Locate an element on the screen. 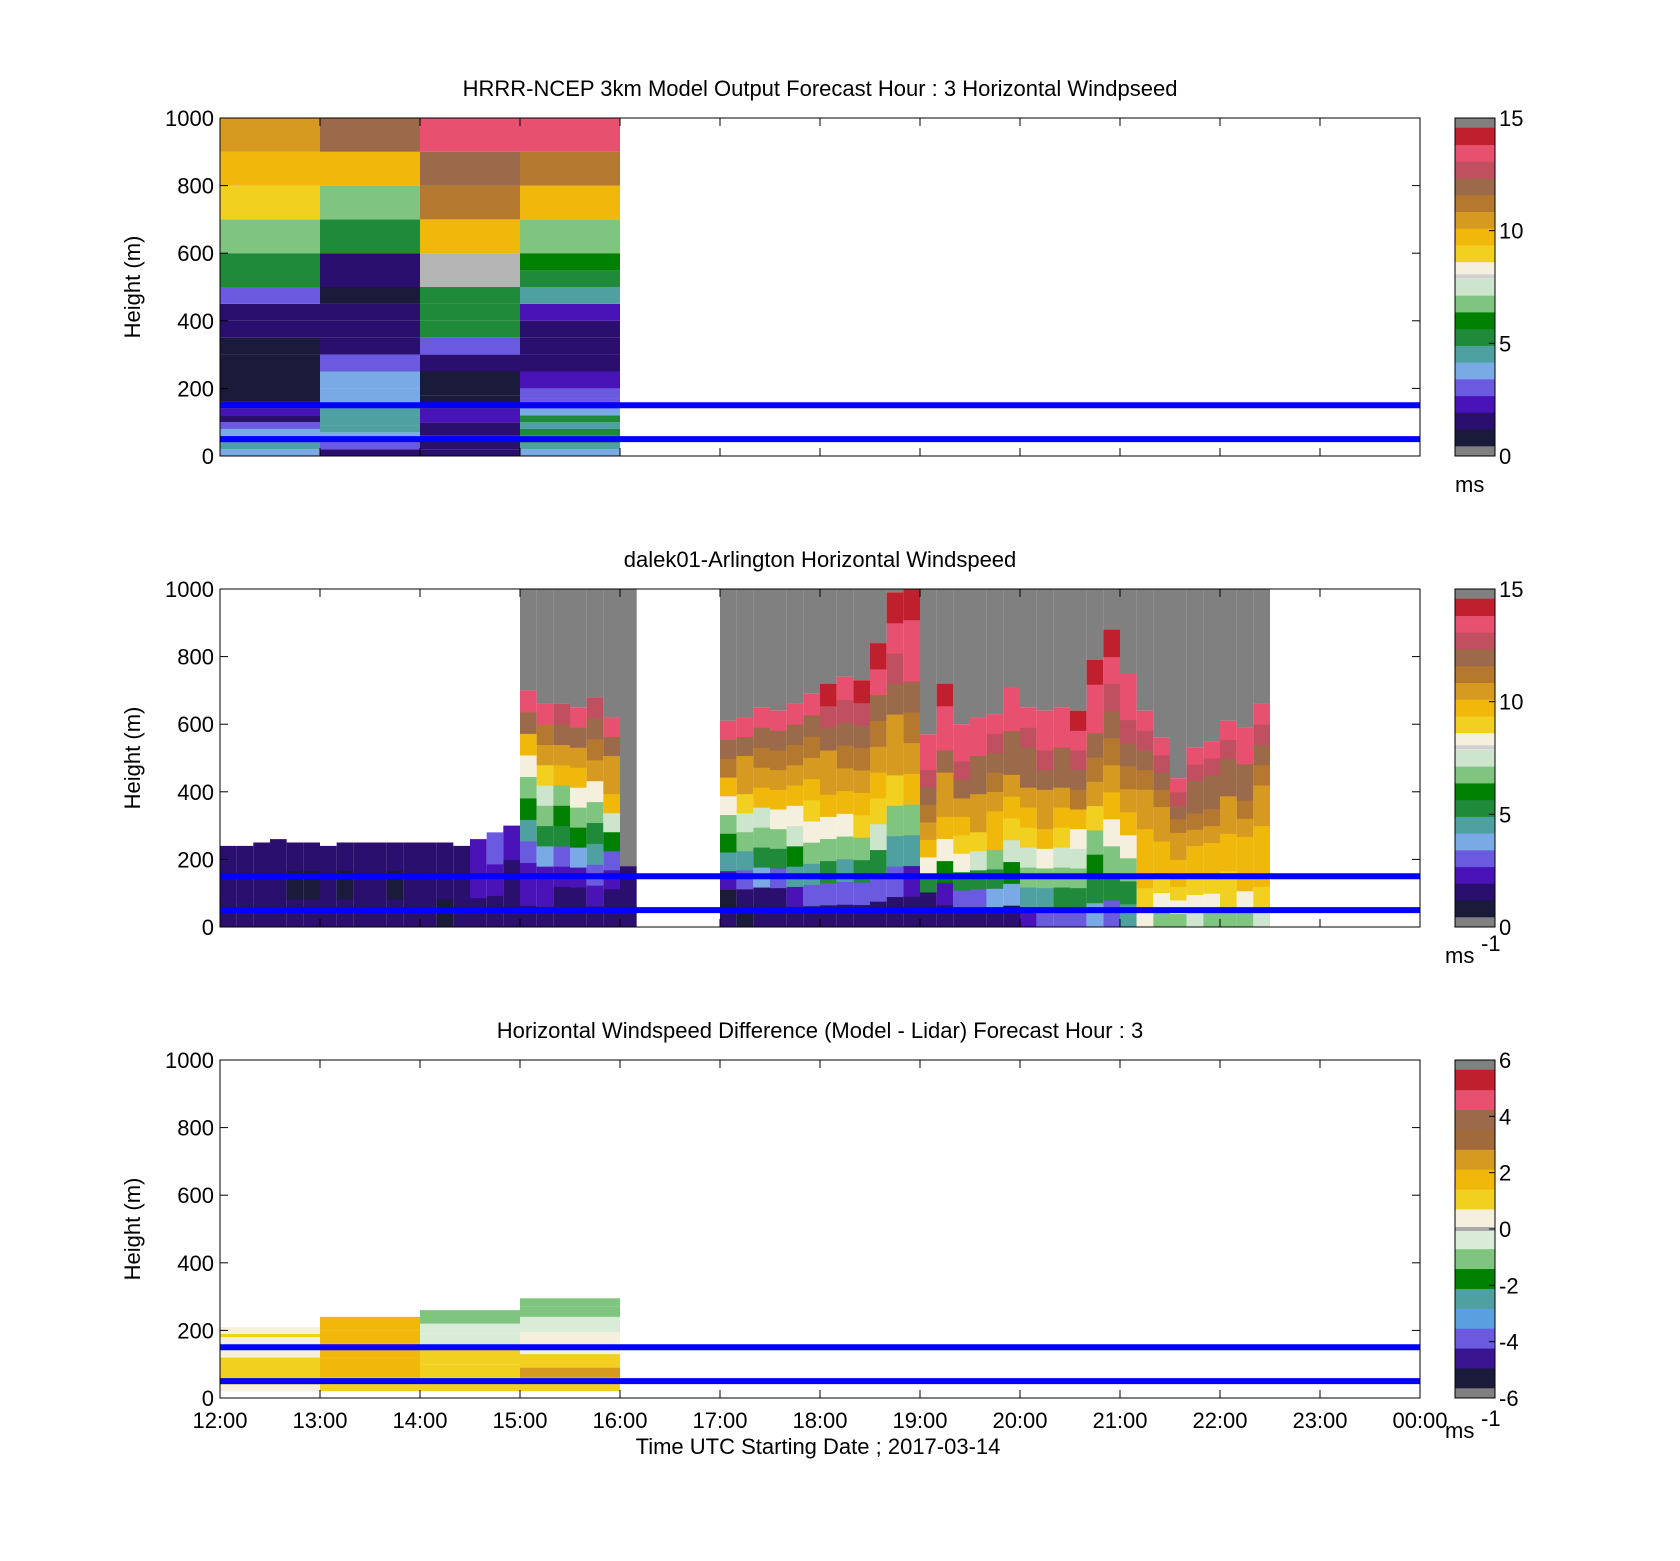  y-tick-label: 400 is located at coordinates (195, 792).